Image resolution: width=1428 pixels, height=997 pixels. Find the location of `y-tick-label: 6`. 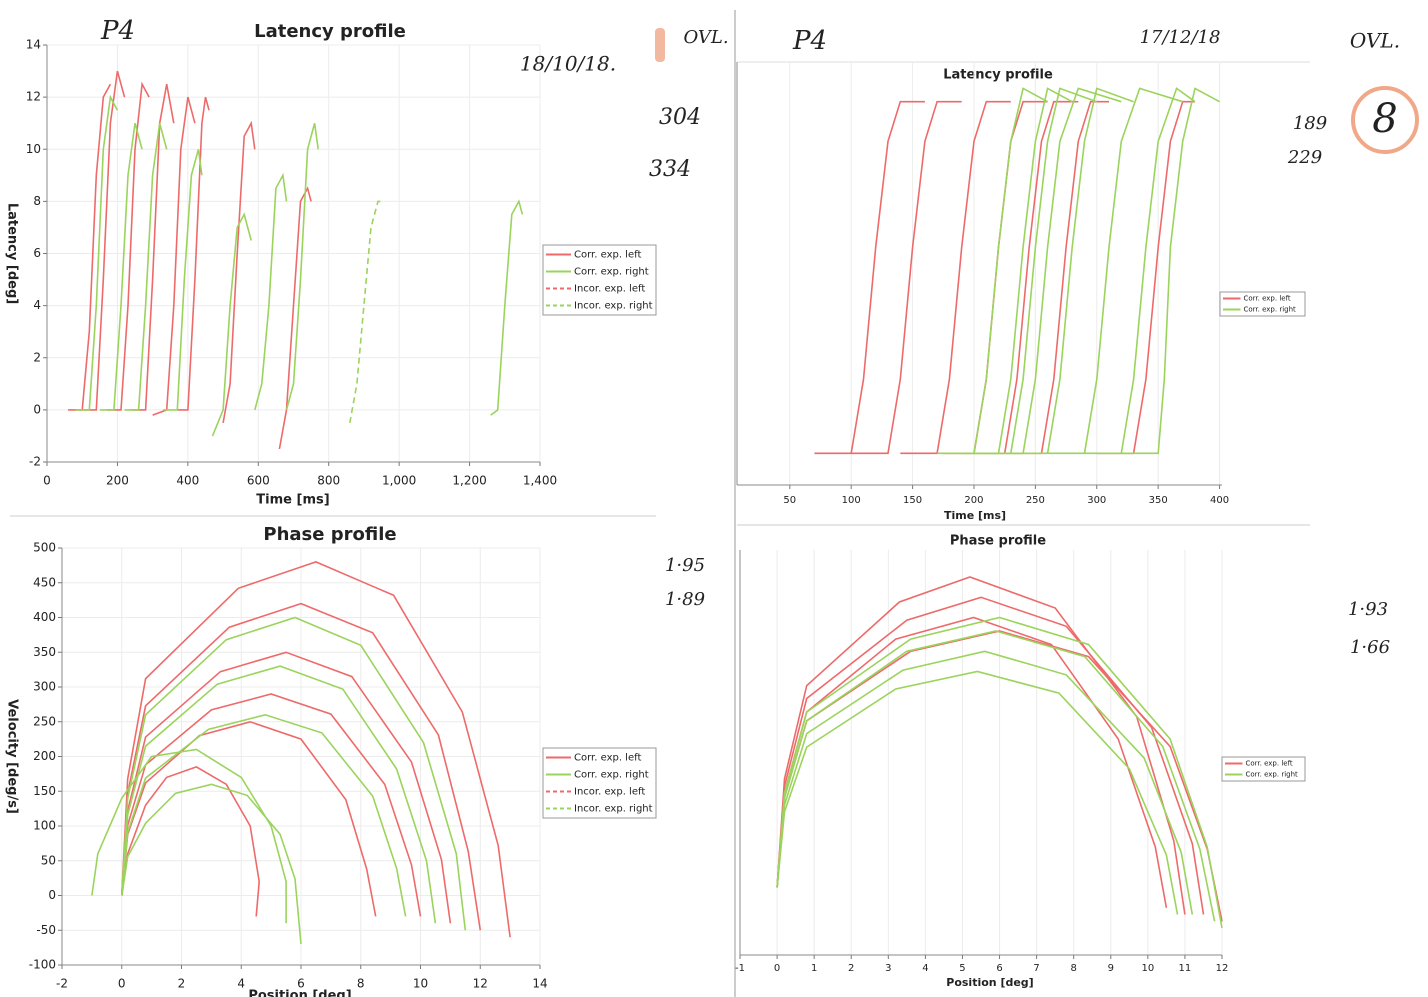

y-tick-label: 6 is located at coordinates (37, 253).